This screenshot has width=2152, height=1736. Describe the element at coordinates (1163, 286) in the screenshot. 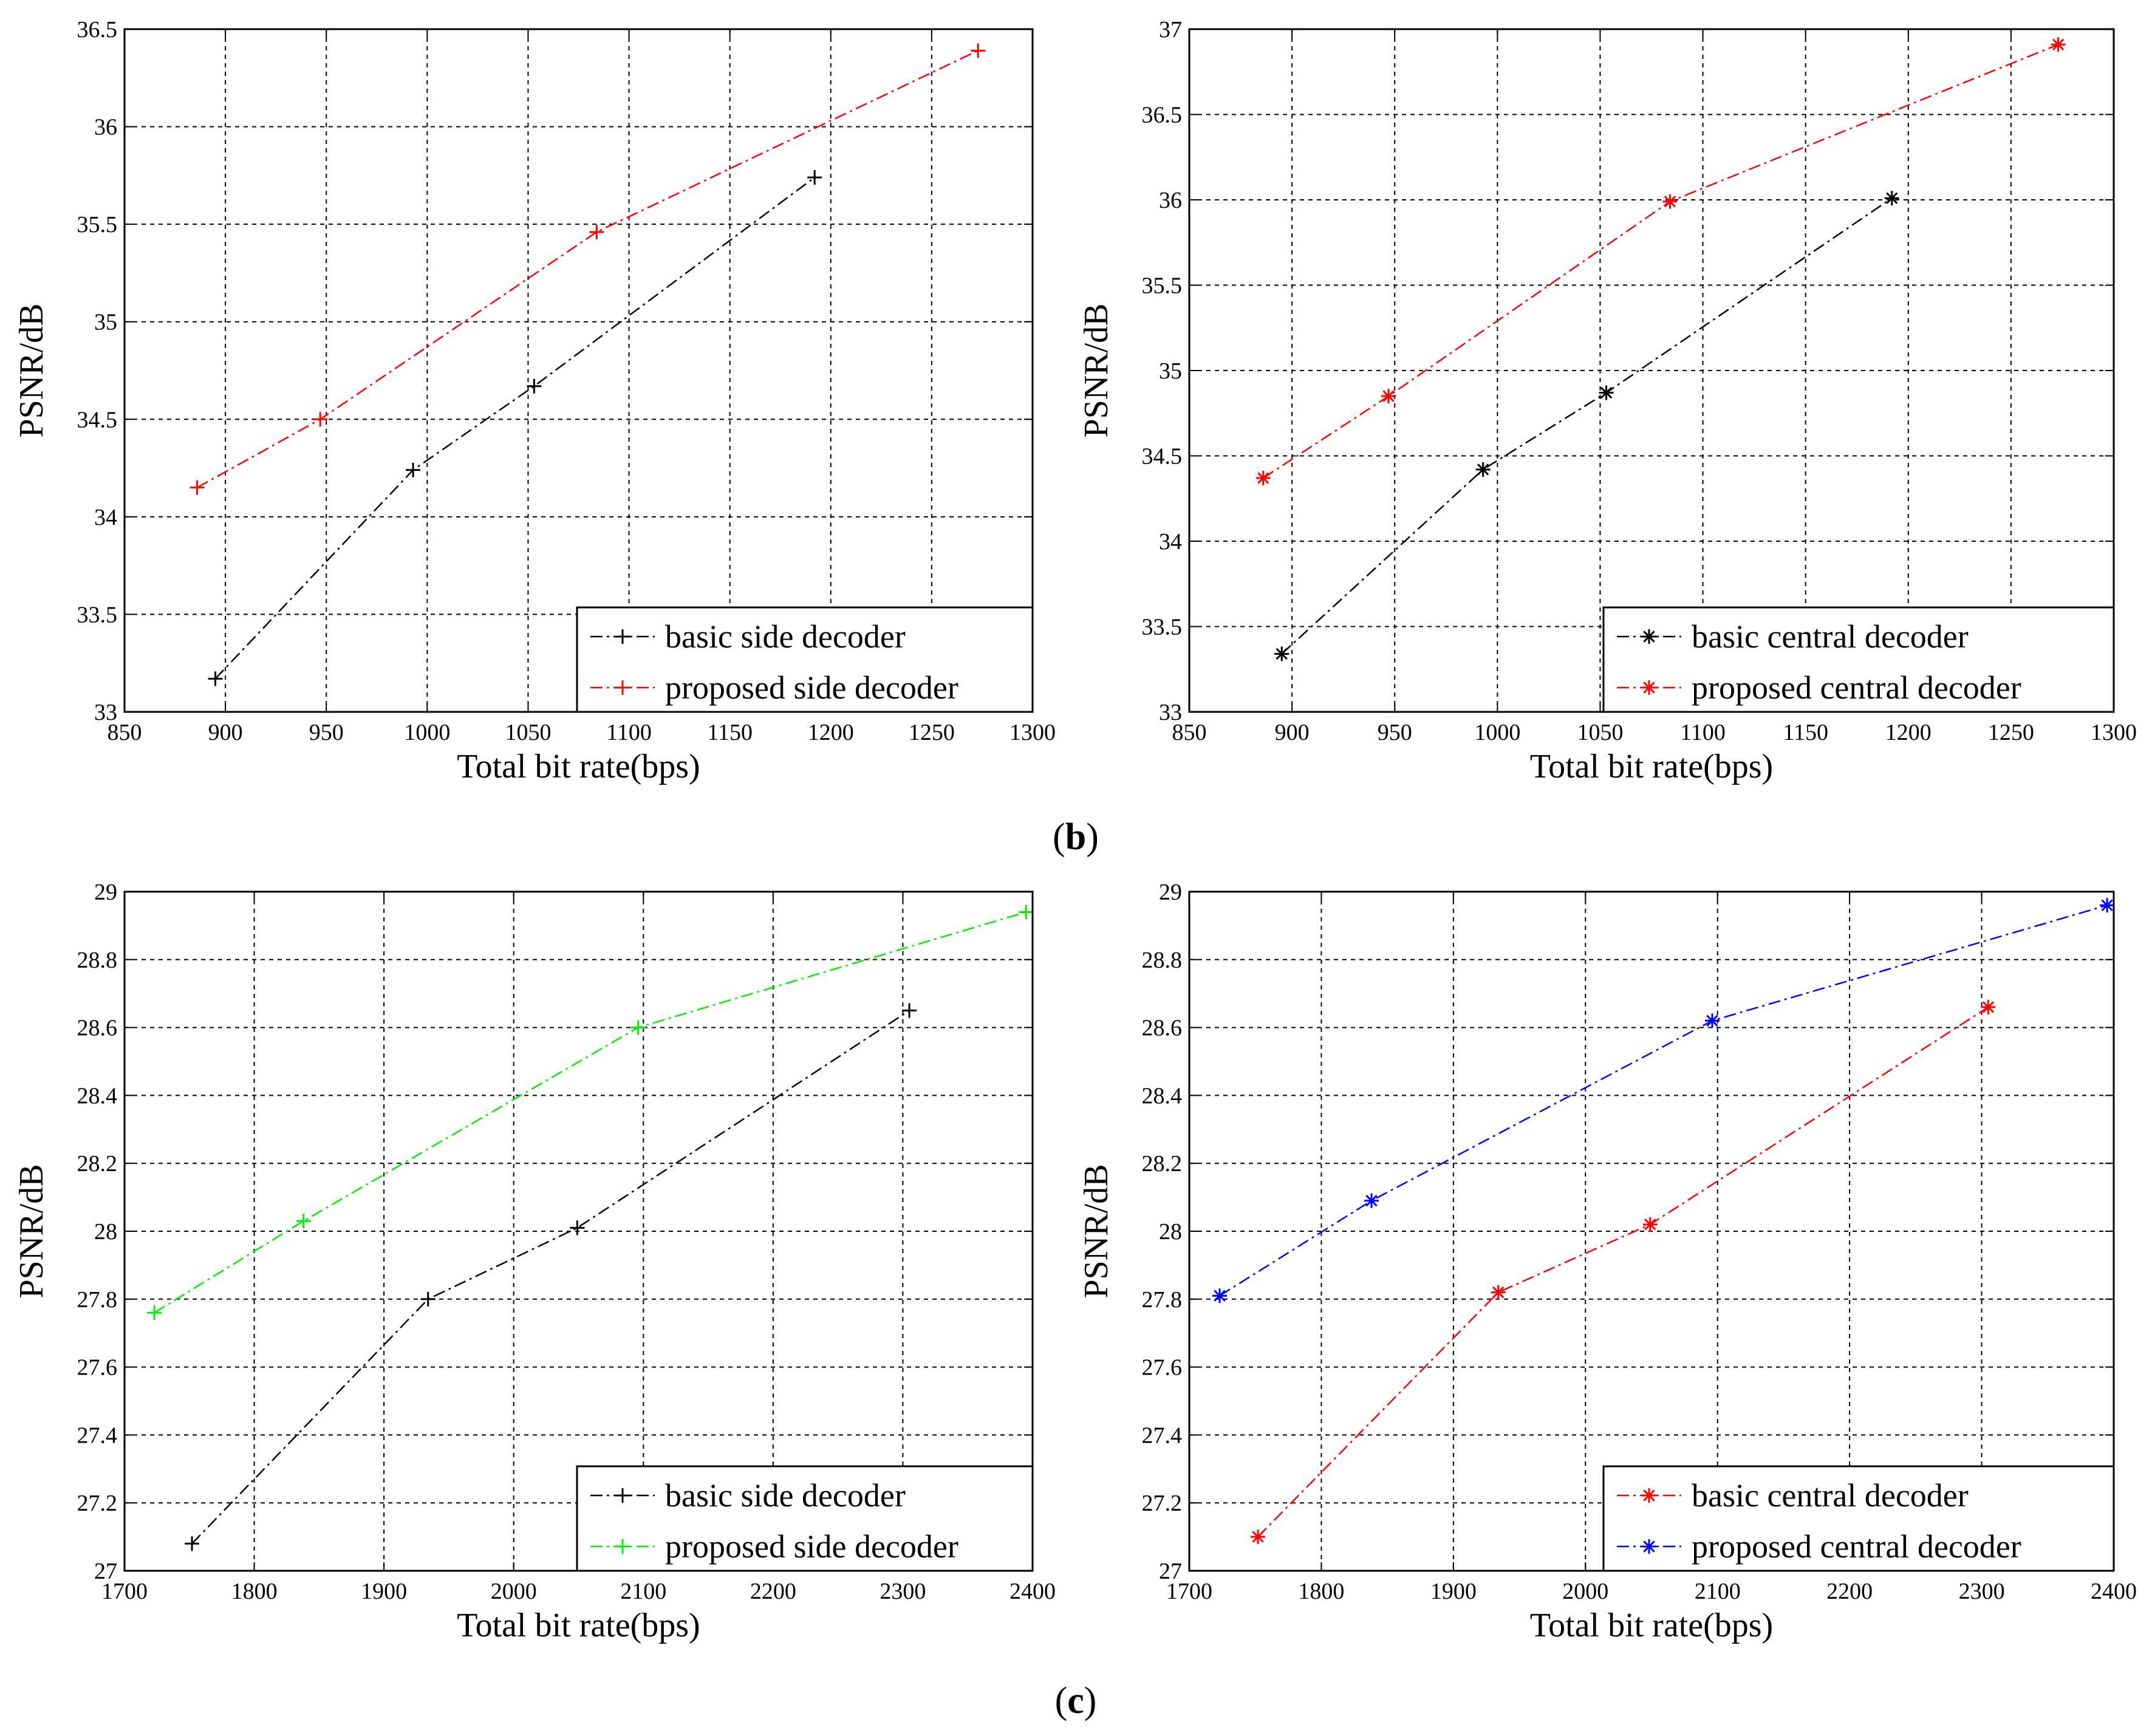

I see `y-tick-label: 35.5` at that location.